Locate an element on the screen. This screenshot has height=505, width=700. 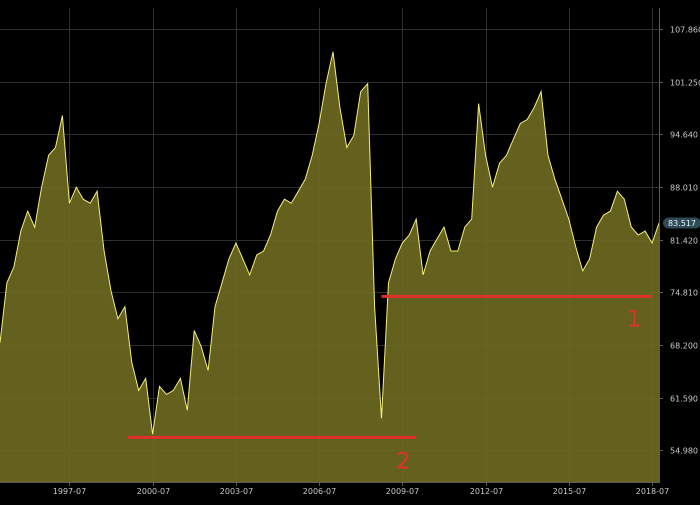
x-tick-label: 2015-07 is located at coordinates (569, 491).